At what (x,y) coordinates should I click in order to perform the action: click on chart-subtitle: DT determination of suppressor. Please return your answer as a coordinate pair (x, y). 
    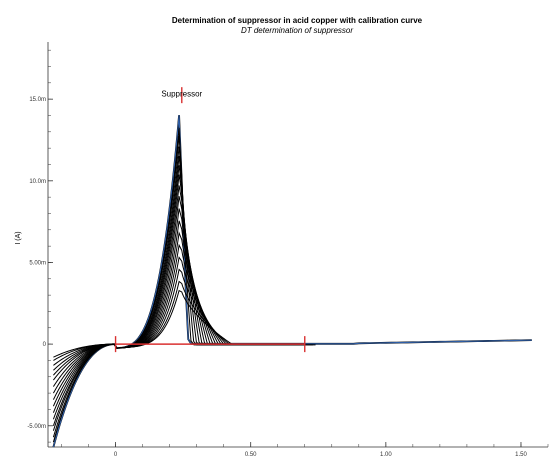
    Looking at the image, I should click on (297, 30).